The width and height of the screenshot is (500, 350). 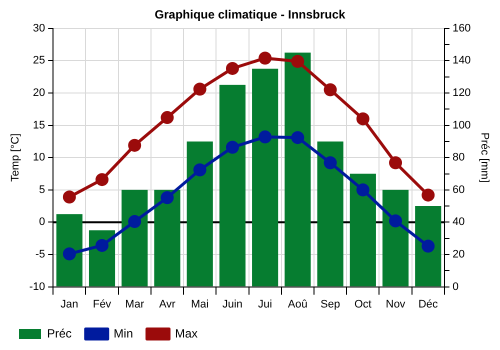 What do you see at coordinates (16, 157) in the screenshot?
I see `y-axis-title: Temp [°C]` at bounding box center [16, 157].